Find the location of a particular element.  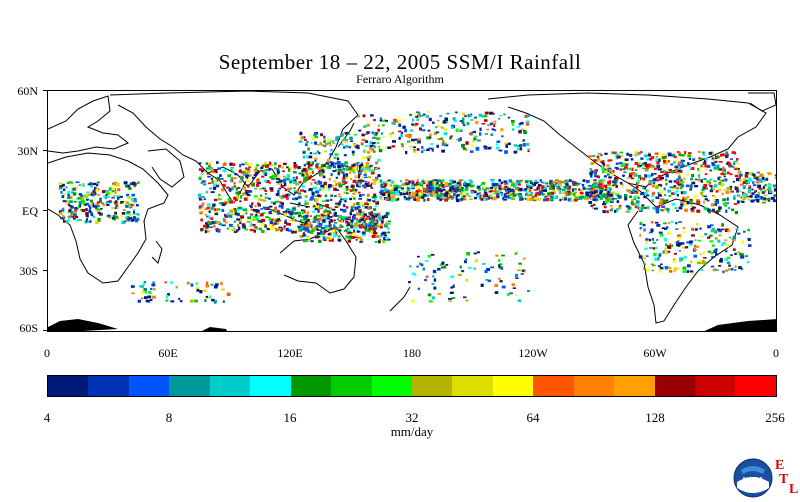

chart-subtitle: Ferraro Algorithm is located at coordinates (400, 79).